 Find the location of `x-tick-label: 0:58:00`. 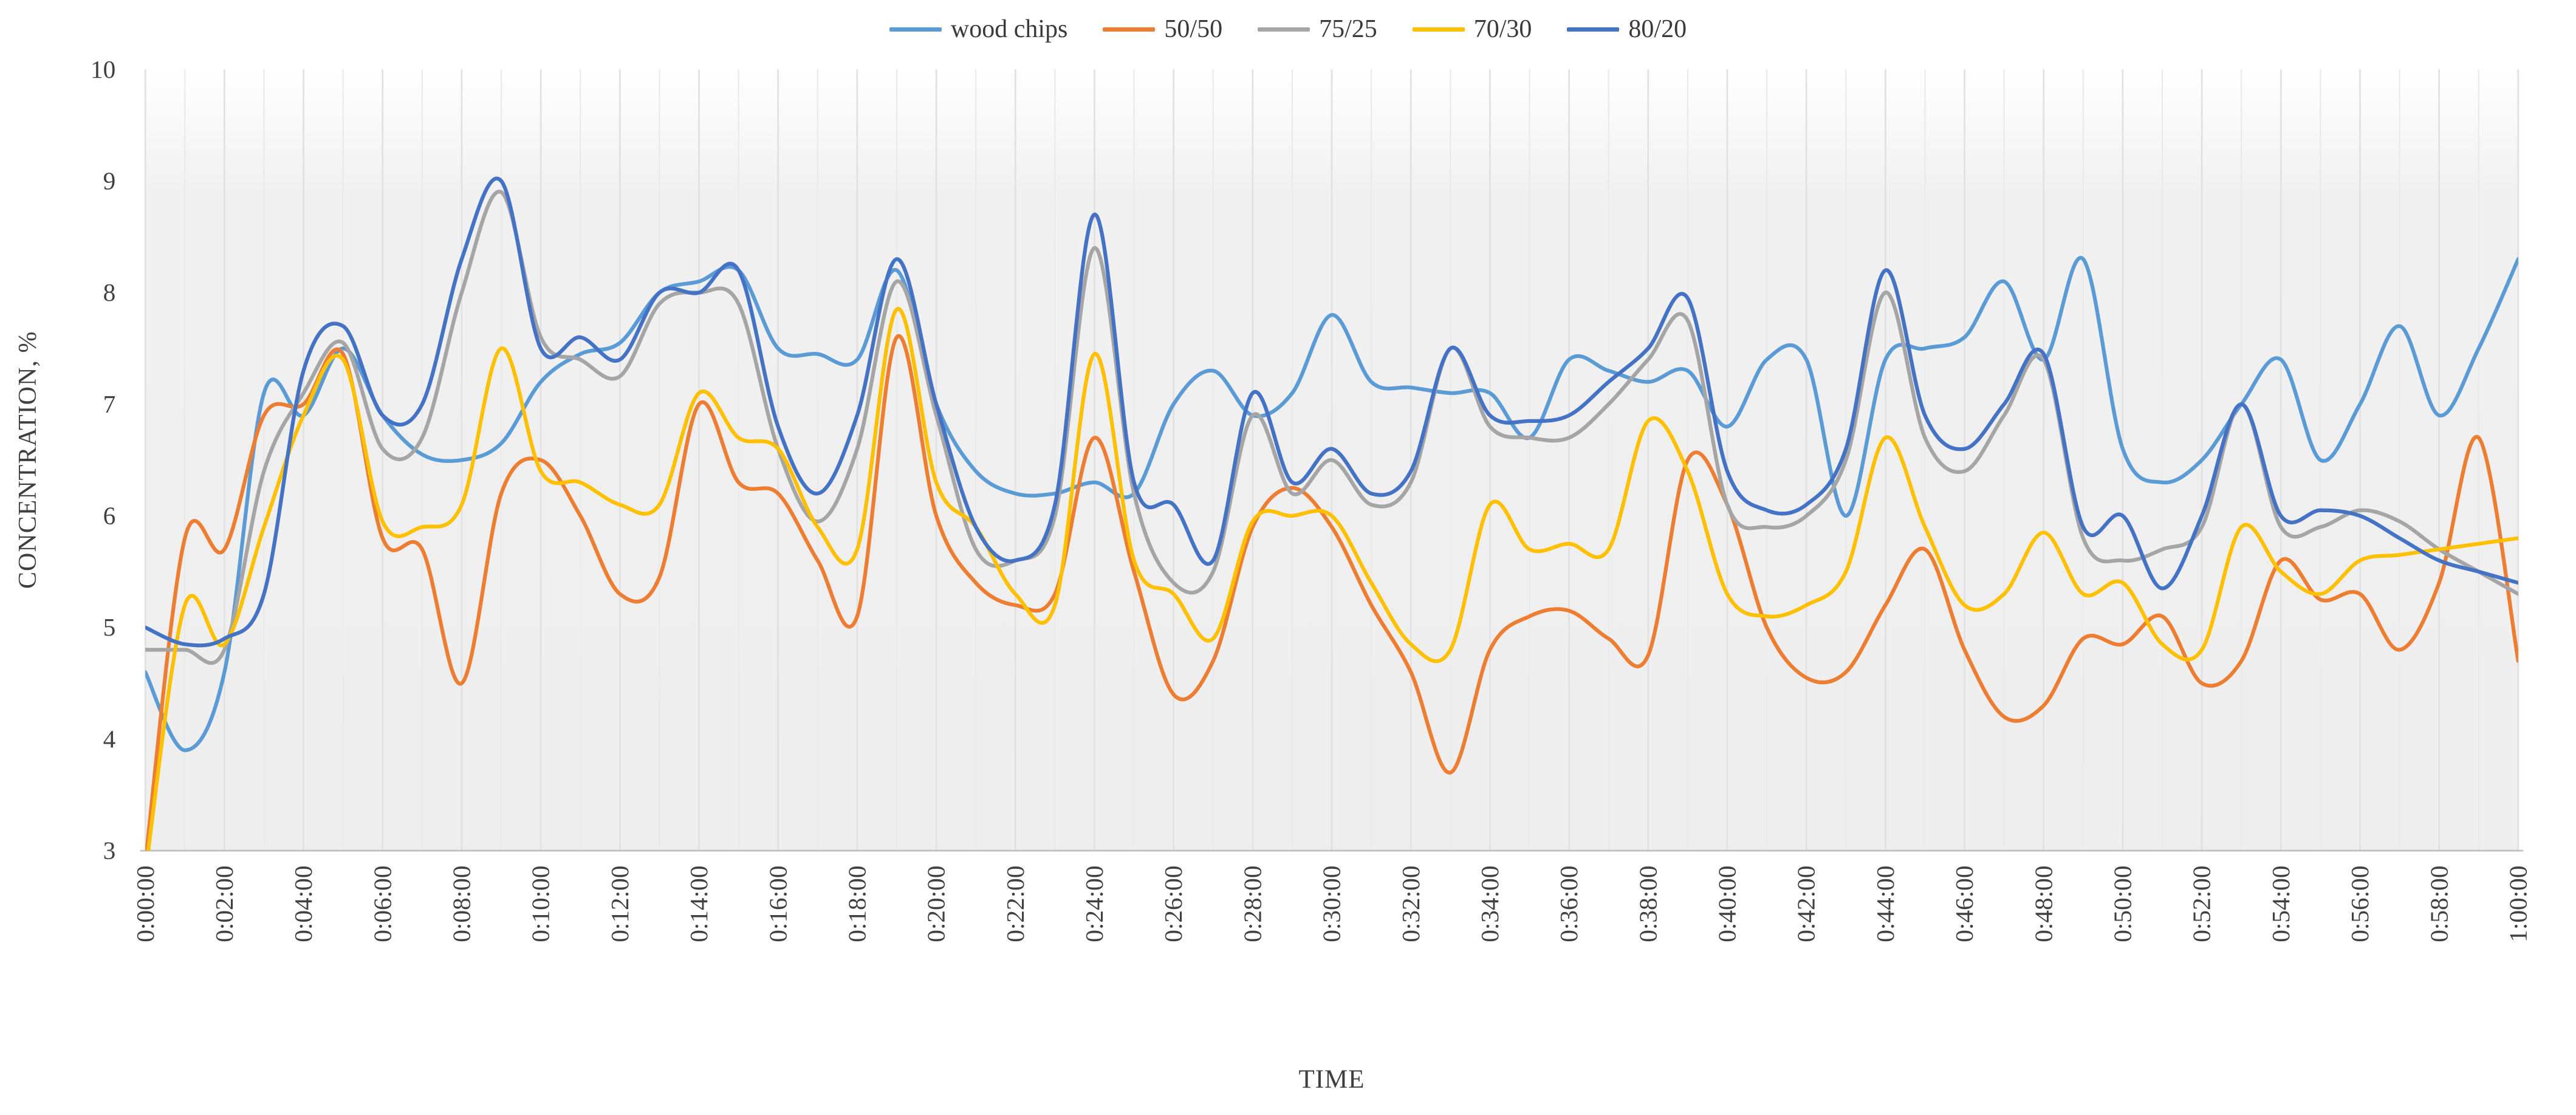

x-tick-label: 0:58:00 is located at coordinates (2439, 904).